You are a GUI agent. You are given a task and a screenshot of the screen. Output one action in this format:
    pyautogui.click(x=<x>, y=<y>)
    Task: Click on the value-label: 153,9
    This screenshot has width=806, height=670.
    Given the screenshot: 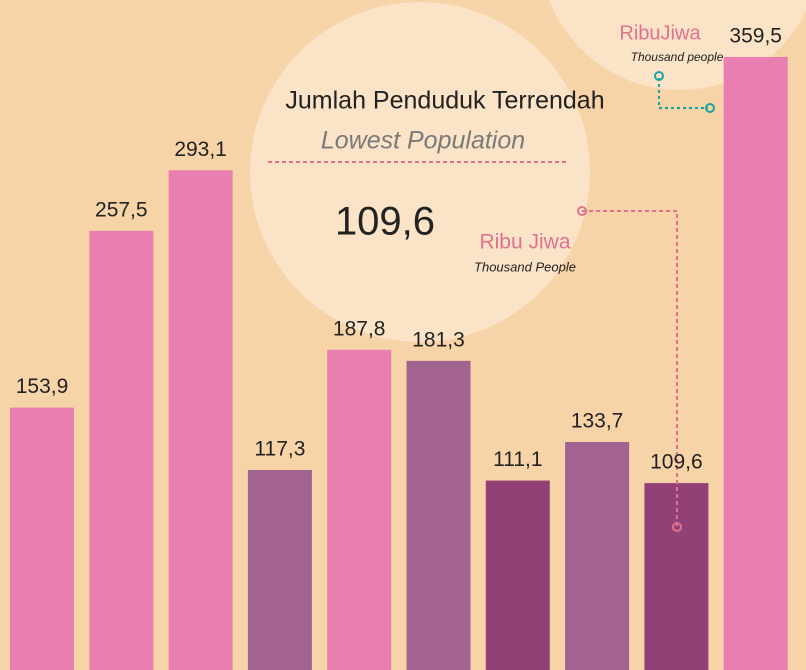 What is the action you would take?
    pyautogui.click(x=42, y=386)
    